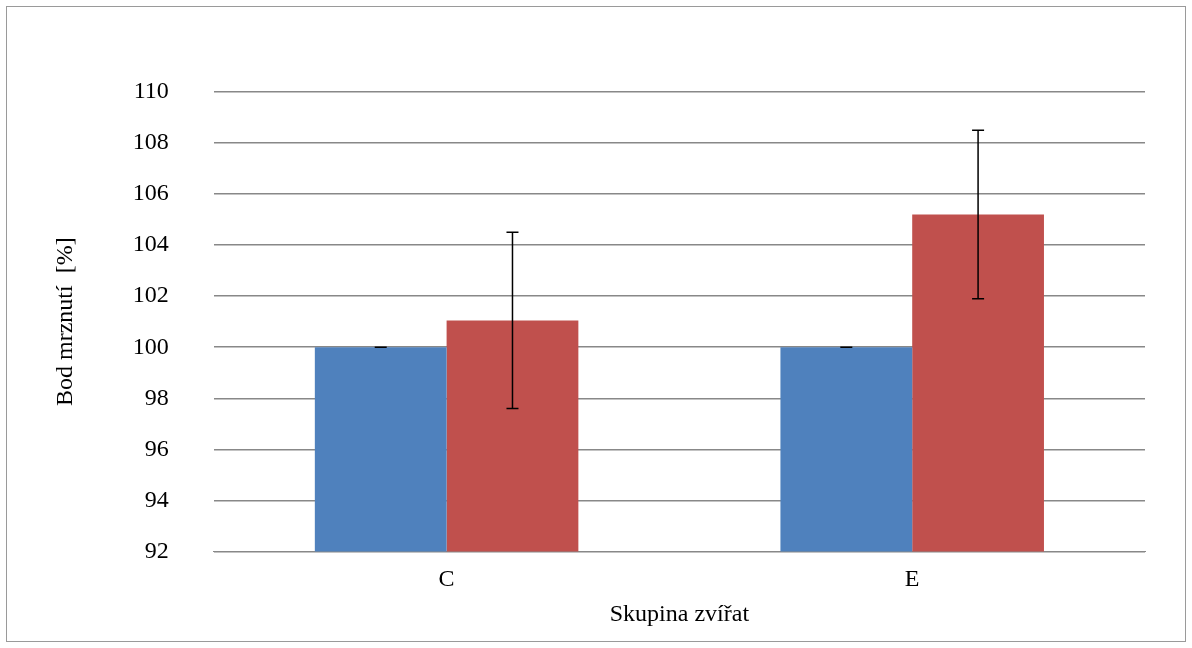  What do you see at coordinates (156, 498) in the screenshot?
I see `y-tick-label: 94` at bounding box center [156, 498].